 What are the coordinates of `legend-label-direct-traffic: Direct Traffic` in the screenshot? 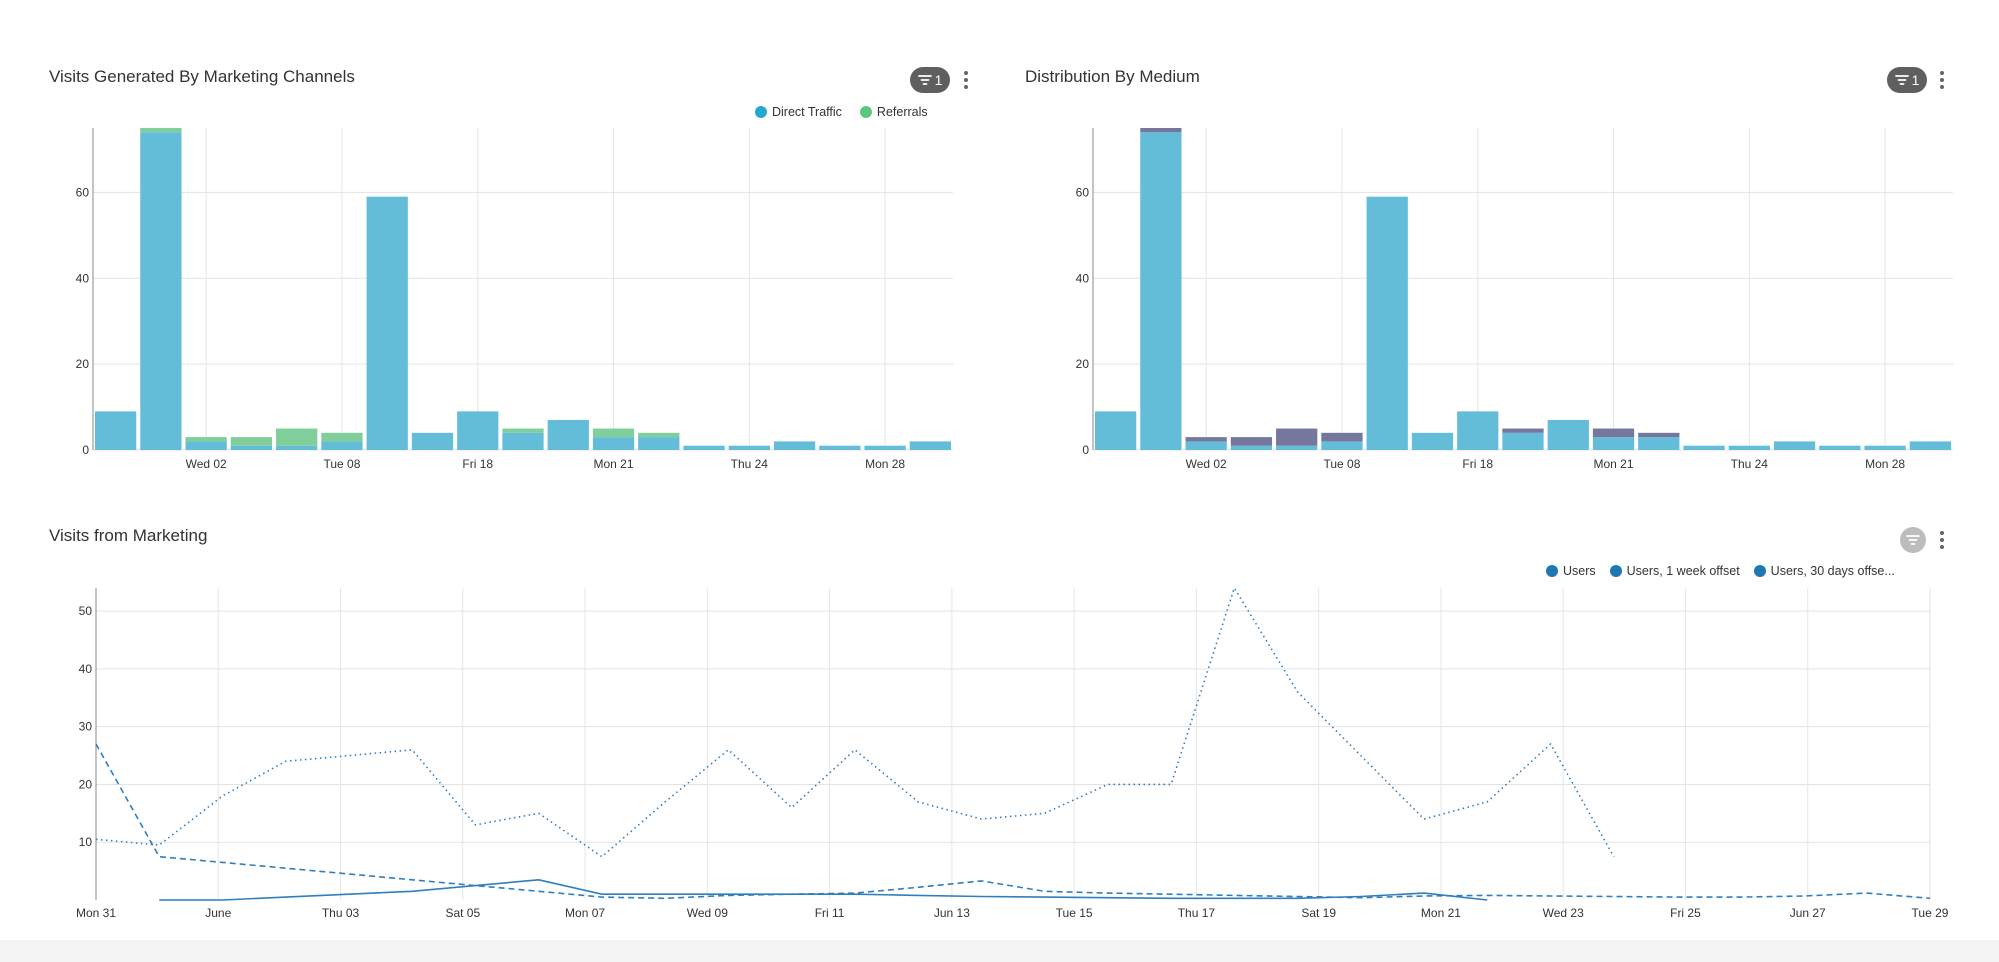 It's located at (807, 112).